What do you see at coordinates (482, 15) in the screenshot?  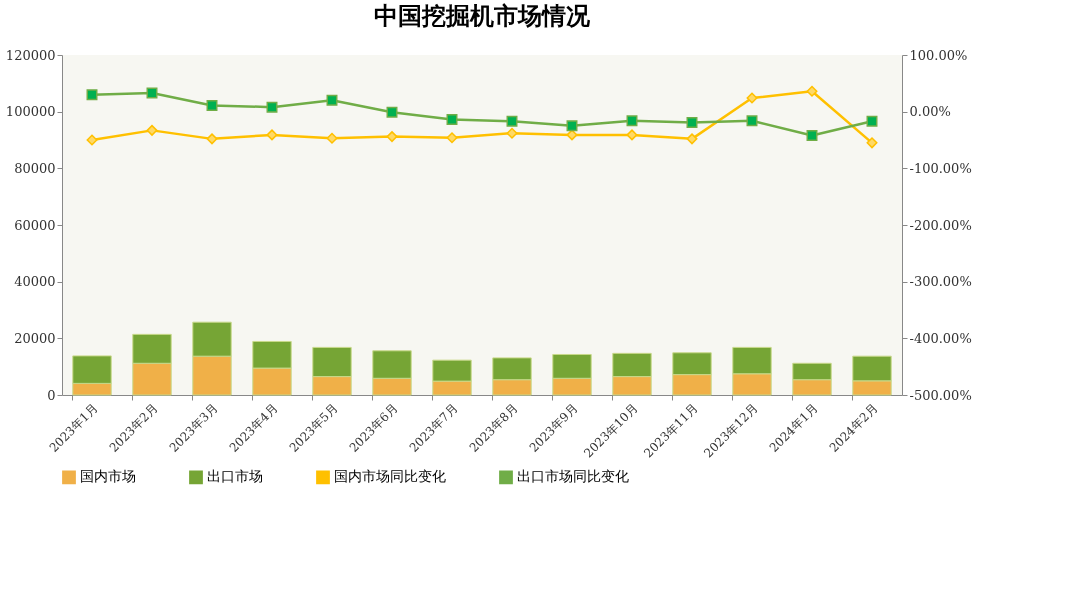 I see `chart-title: 中国挖掘机市场情况` at bounding box center [482, 15].